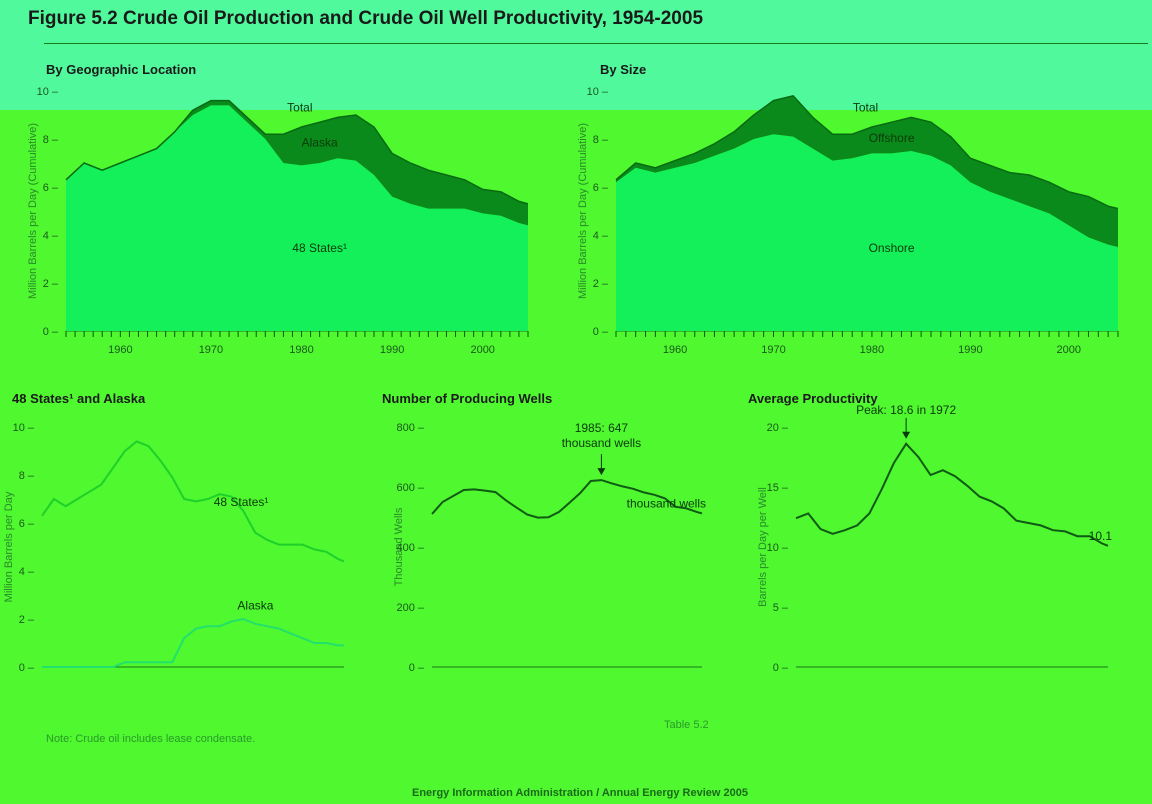 This screenshot has height=804, width=1152. Describe the element at coordinates (319, 248) in the screenshot. I see `geo-label-48-states: 48 States¹` at that location.